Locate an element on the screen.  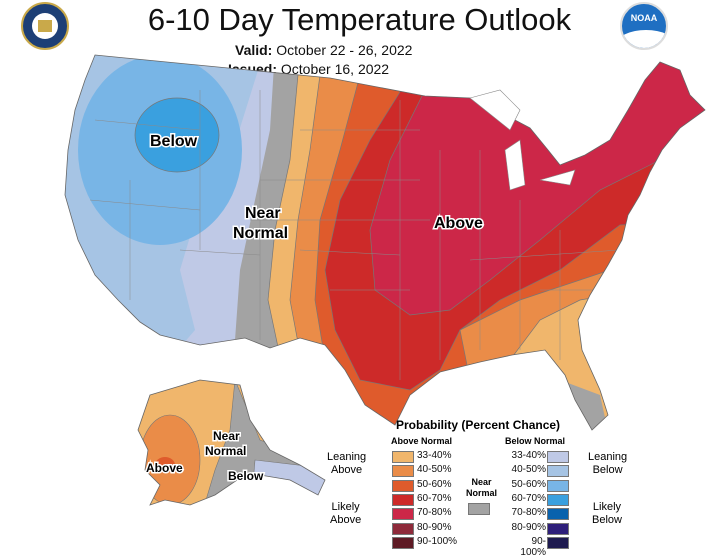
near-normal-1: Near is located at coordinates (481, 482).